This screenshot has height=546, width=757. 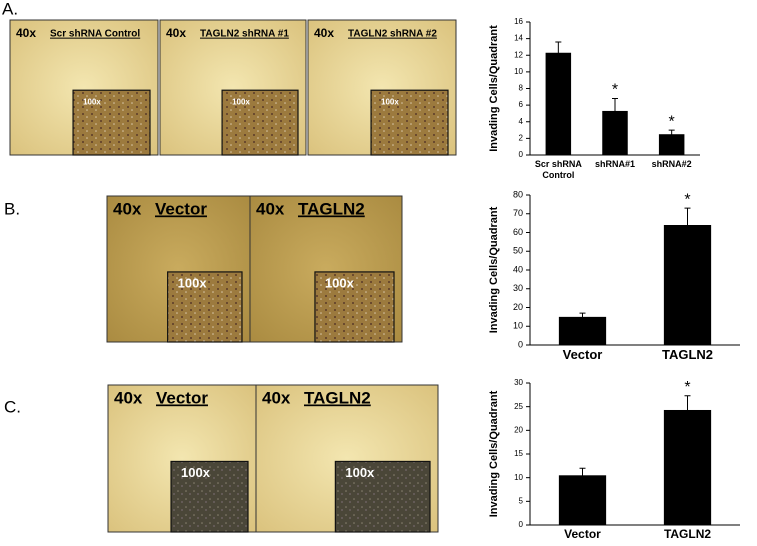 I want to click on x-tick-label: shRNA#1, so click(x=614, y=164).